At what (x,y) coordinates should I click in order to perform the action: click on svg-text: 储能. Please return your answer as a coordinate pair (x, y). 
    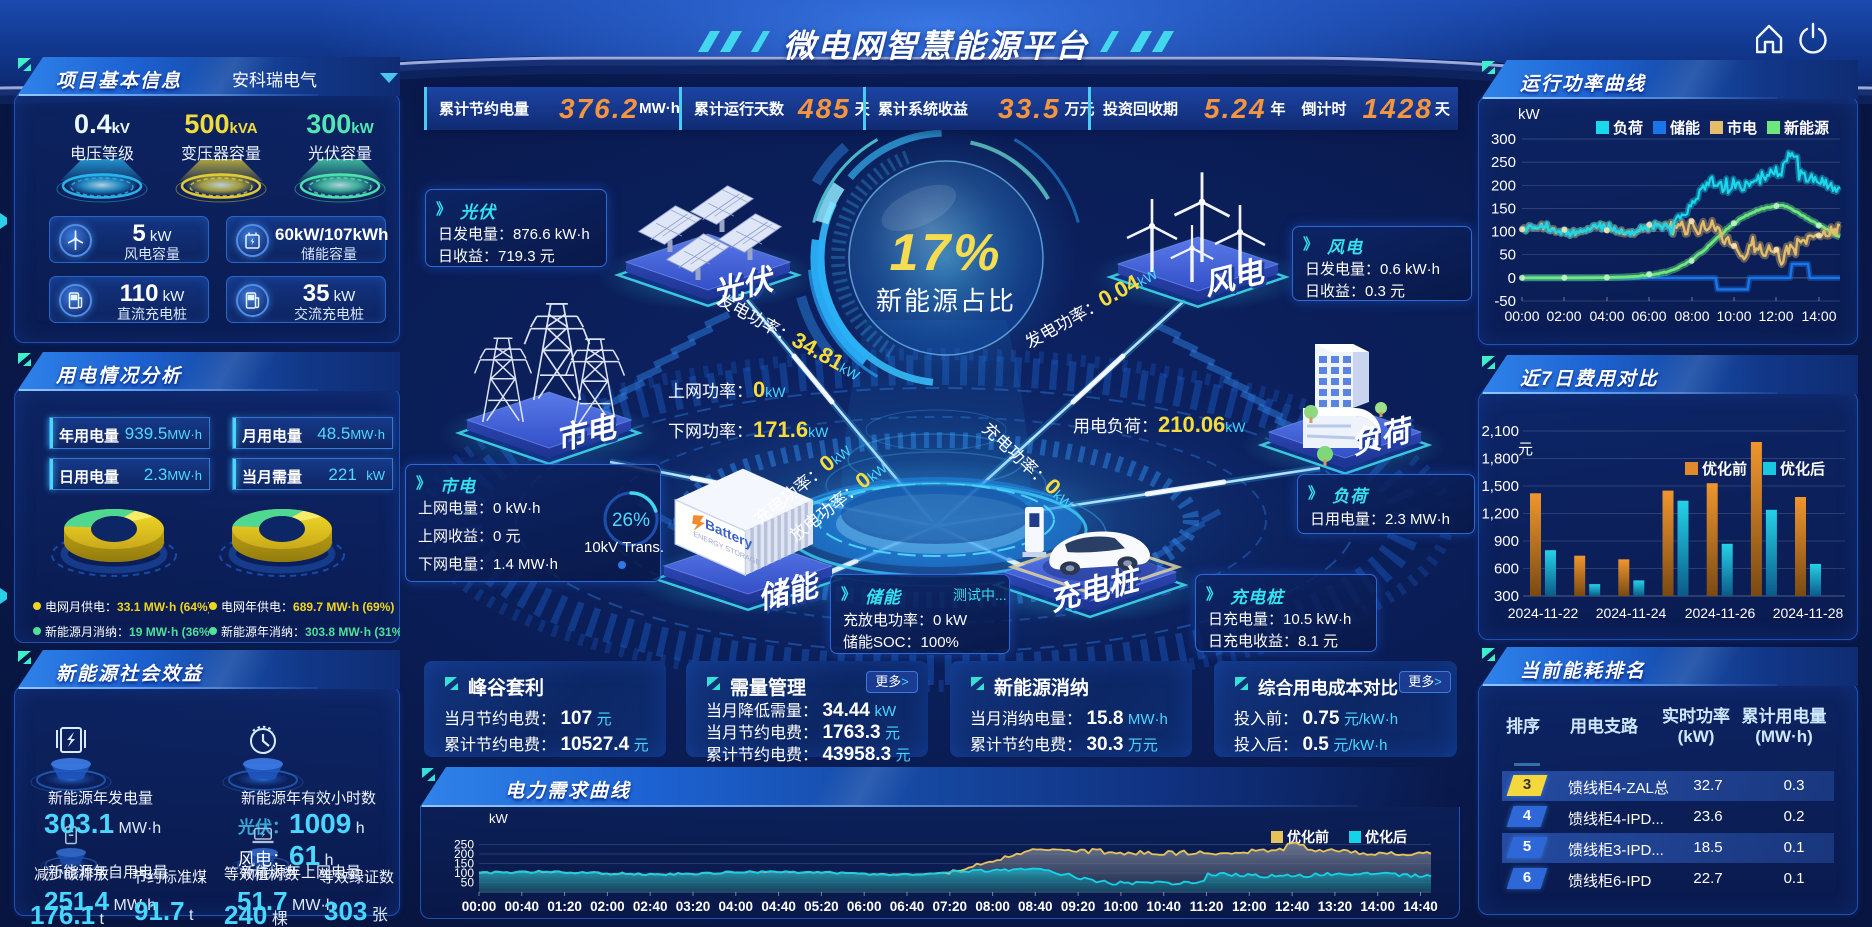
    Looking at the image, I should click on (1685, 128).